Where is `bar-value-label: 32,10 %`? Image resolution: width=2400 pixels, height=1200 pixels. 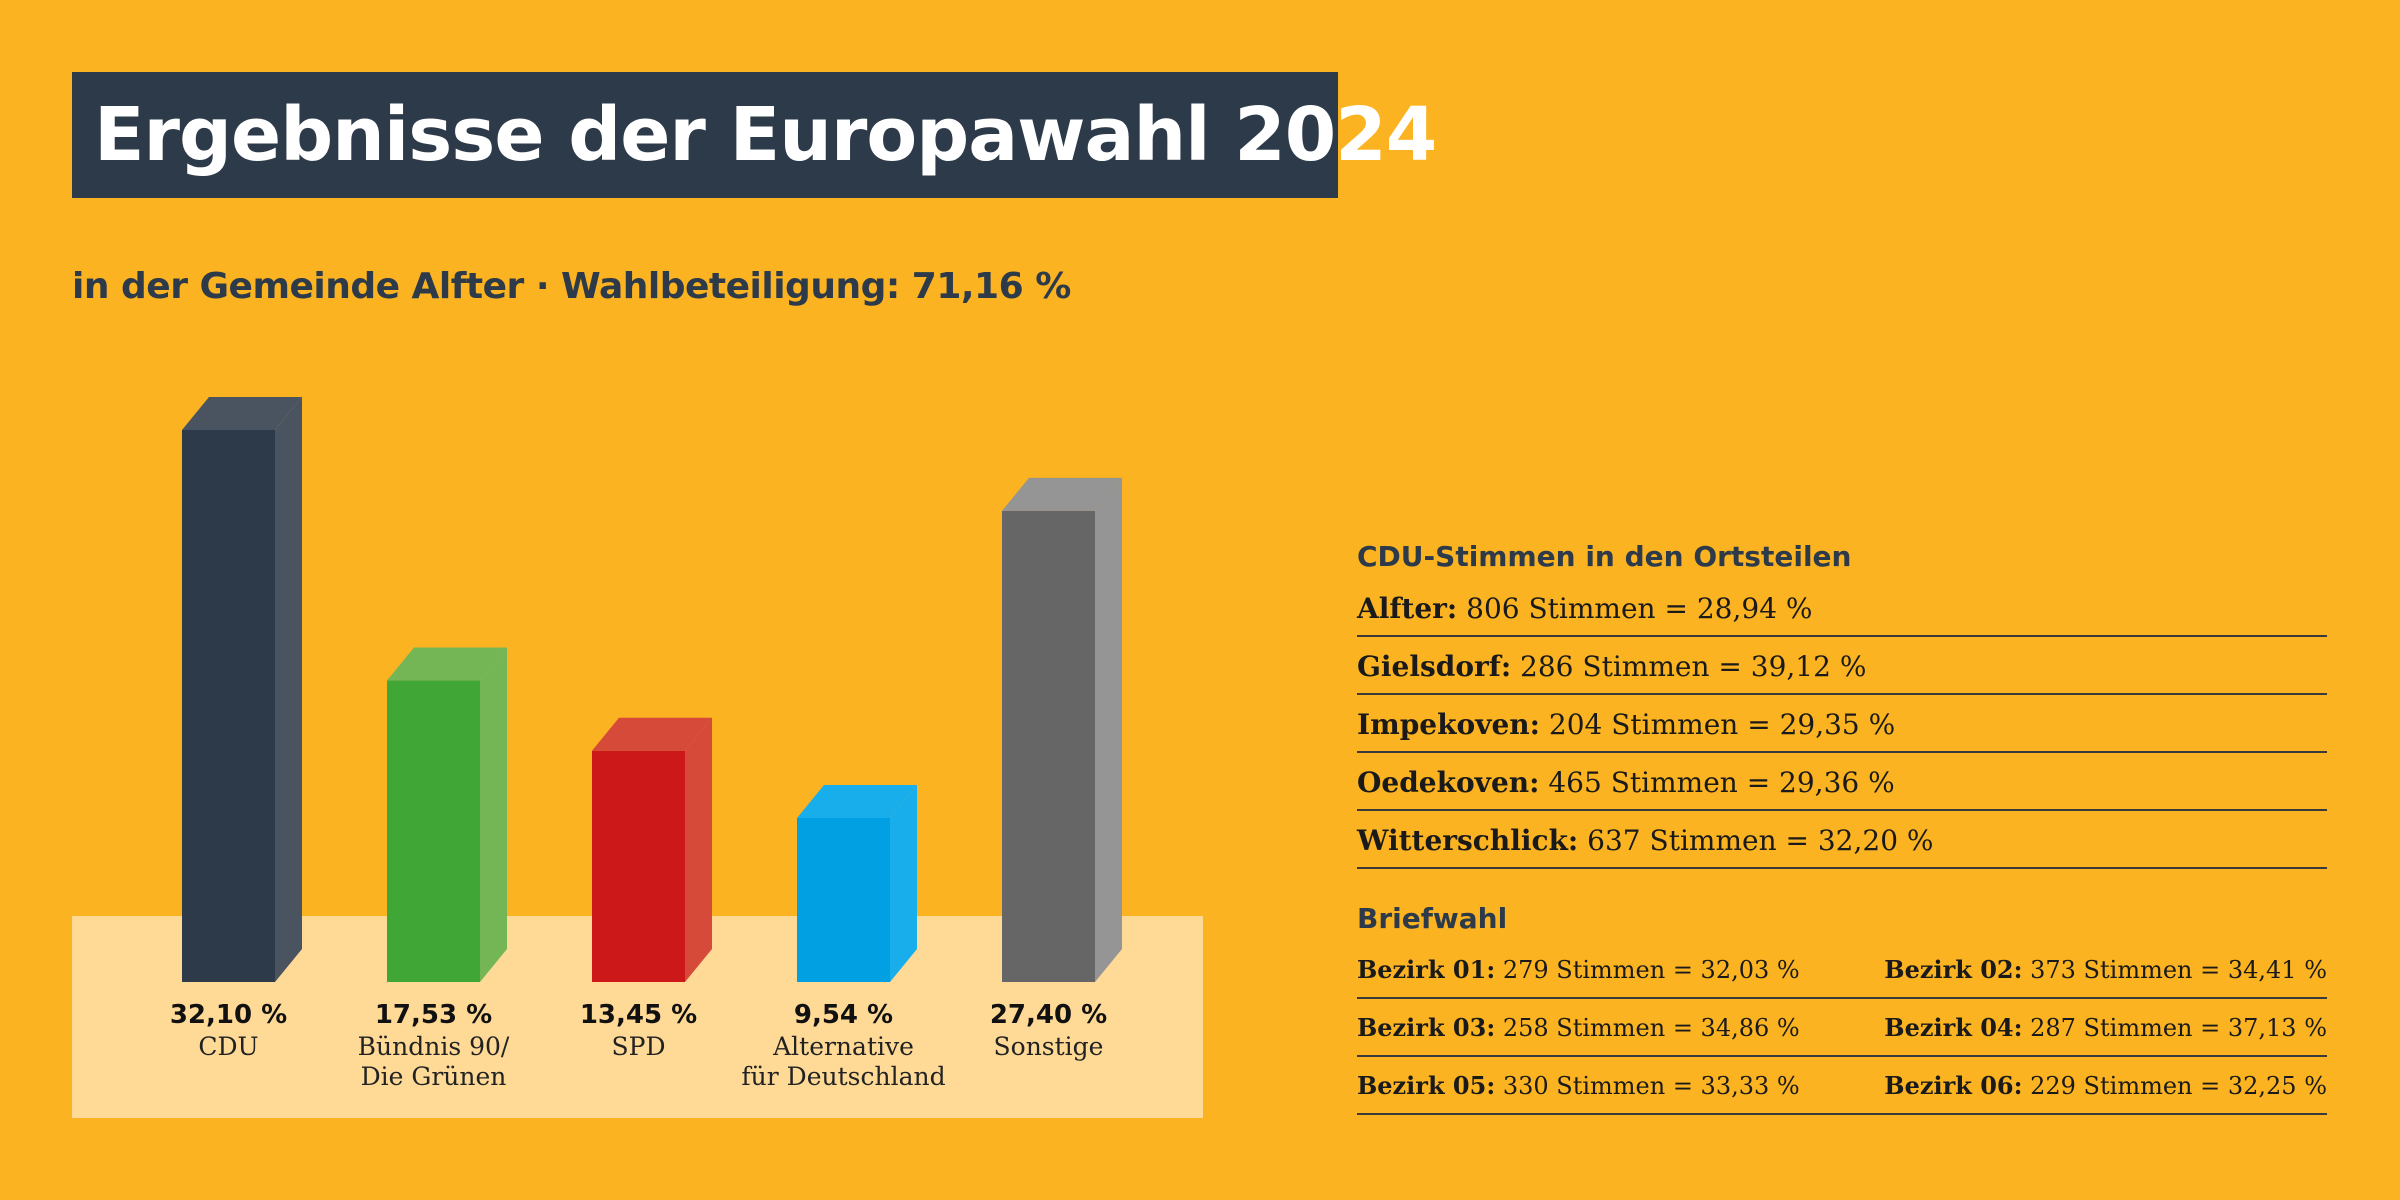 bar-value-label: 32,10 % is located at coordinates (228, 1015).